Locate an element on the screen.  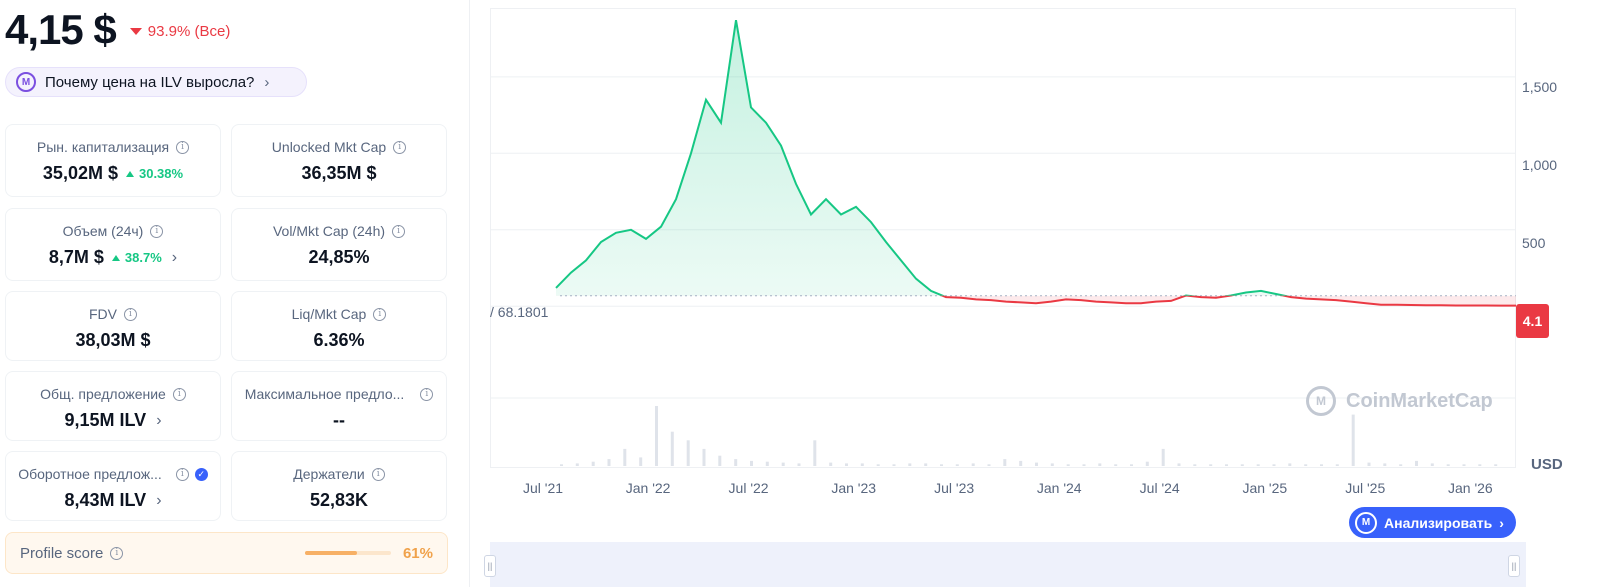
analyze-button: M Анализировать › is located at coordinates (1432, 522).